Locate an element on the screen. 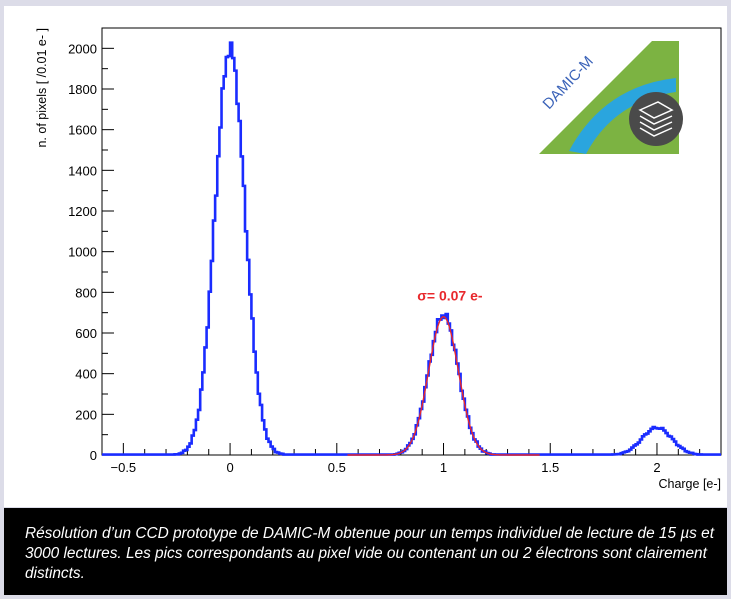  x-axis-title: Charge [e-] is located at coordinates (689, 484).